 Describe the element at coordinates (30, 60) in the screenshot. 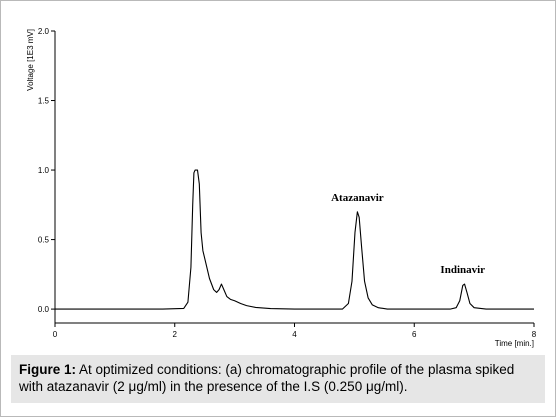

I see `y-axis-title: Voltage [1E3 mV]` at that location.